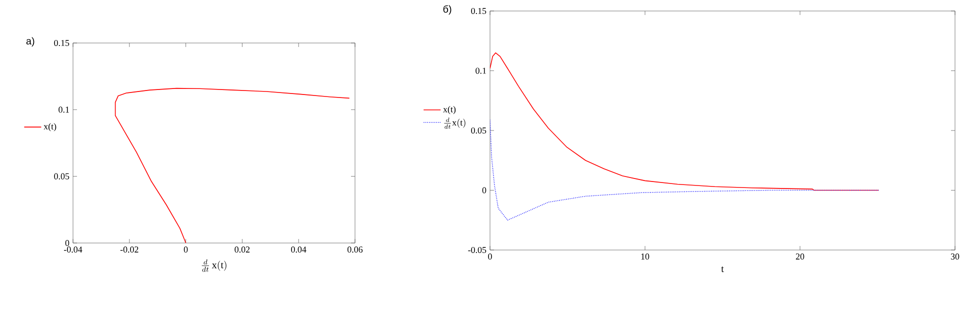  What do you see at coordinates (800, 257) in the screenshot?
I see `x-tick-label: 20` at bounding box center [800, 257].